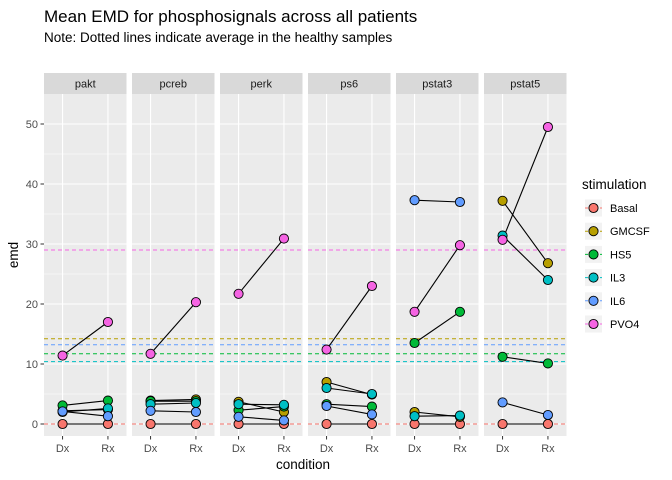  I want to click on legend-item-pvo4: PVO4, so click(612, 324).